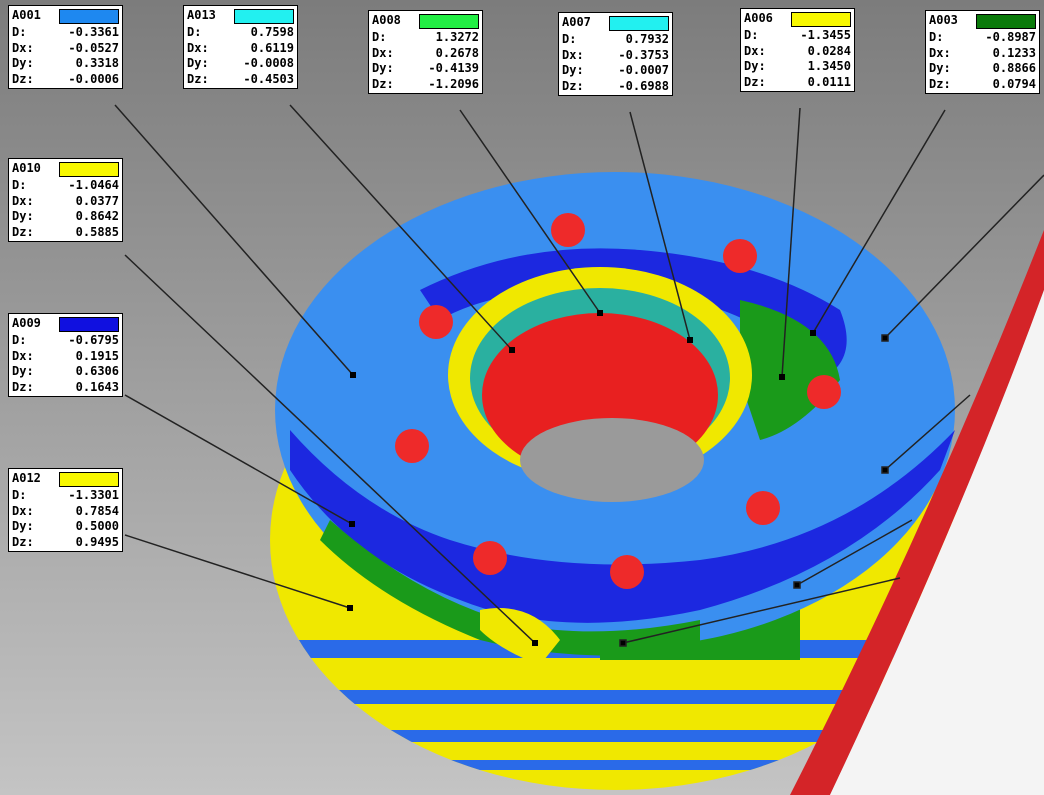 The image size is (1044, 795). I want to click on callout-header: A010, so click(65, 169).